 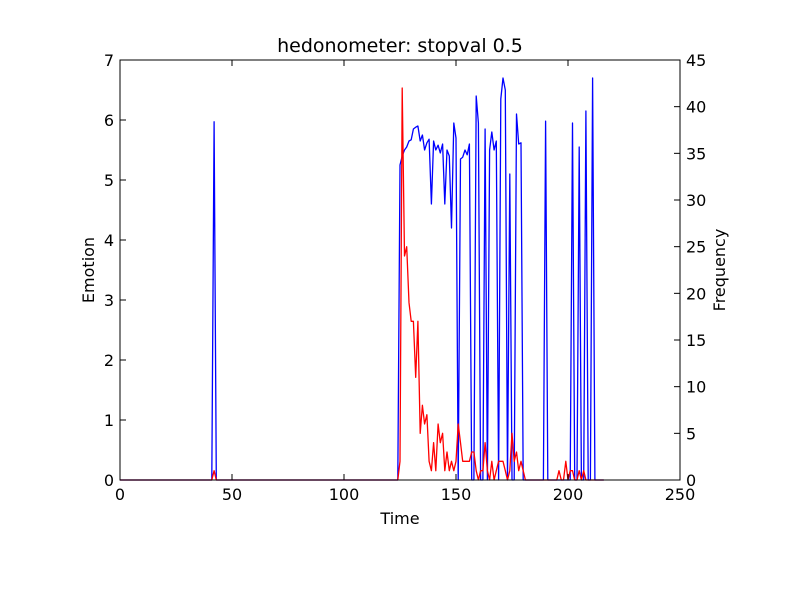 I want to click on y2-tick-label: 40, so click(x=696, y=107).